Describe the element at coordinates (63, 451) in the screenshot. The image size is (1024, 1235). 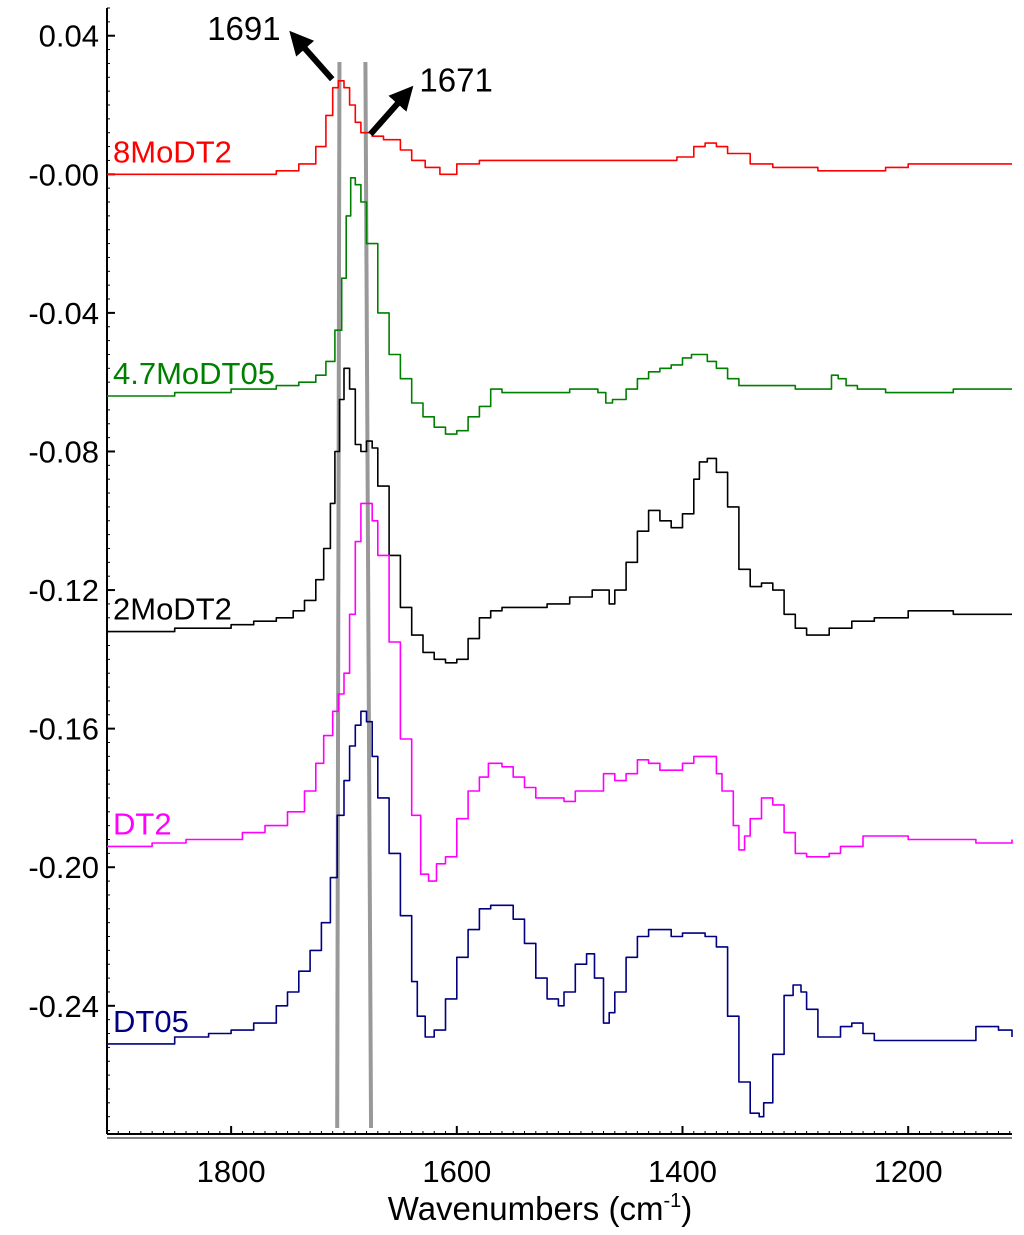
I see `y-tick-label: -0.08` at that location.